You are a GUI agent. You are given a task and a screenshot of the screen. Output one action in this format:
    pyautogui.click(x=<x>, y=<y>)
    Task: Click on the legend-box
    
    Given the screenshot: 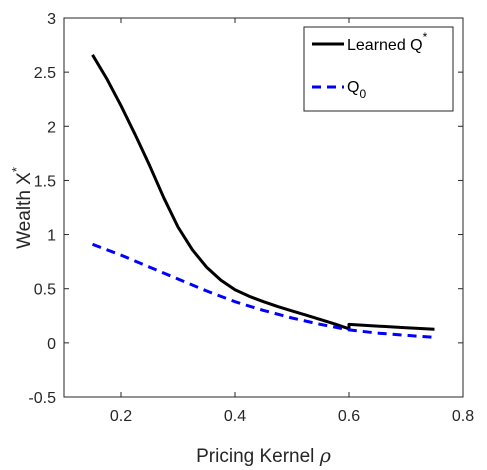 What is the action you would take?
    pyautogui.click(x=378, y=69)
    